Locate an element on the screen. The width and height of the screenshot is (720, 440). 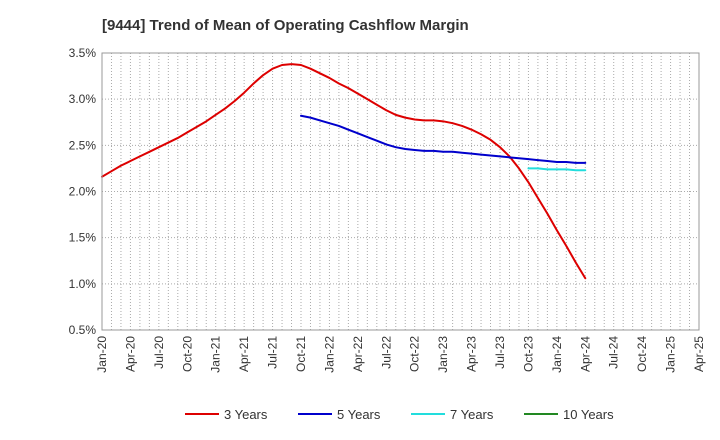
x-tick-label: Jan-24 is located at coordinates (557, 354).